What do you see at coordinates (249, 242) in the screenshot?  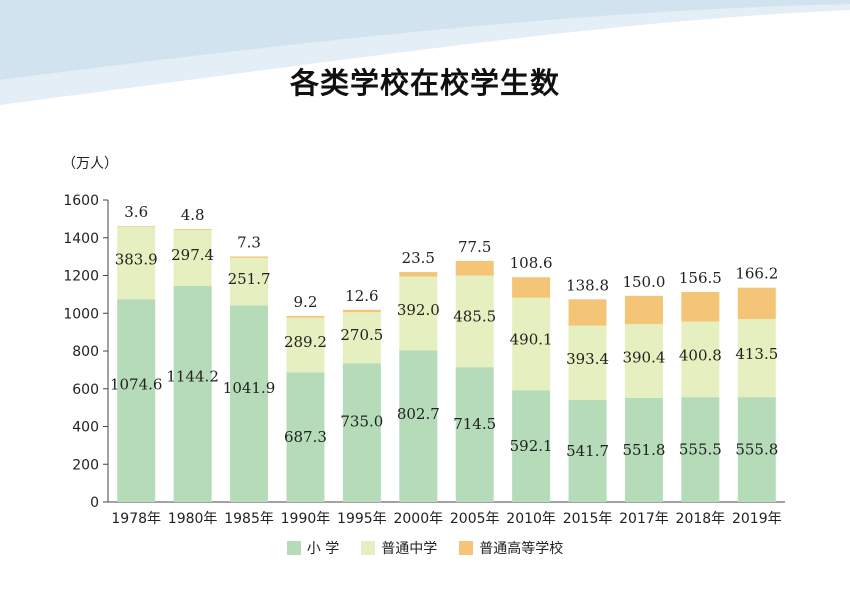 I see `data-label-higher-ed: 7.3` at bounding box center [249, 242].